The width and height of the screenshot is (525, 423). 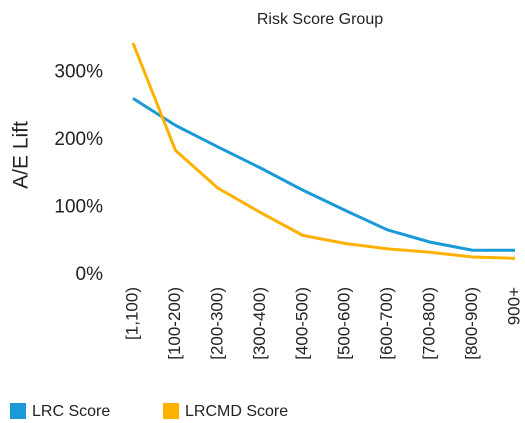 I want to click on x-tick-label: [1,100), so click(x=131, y=313).